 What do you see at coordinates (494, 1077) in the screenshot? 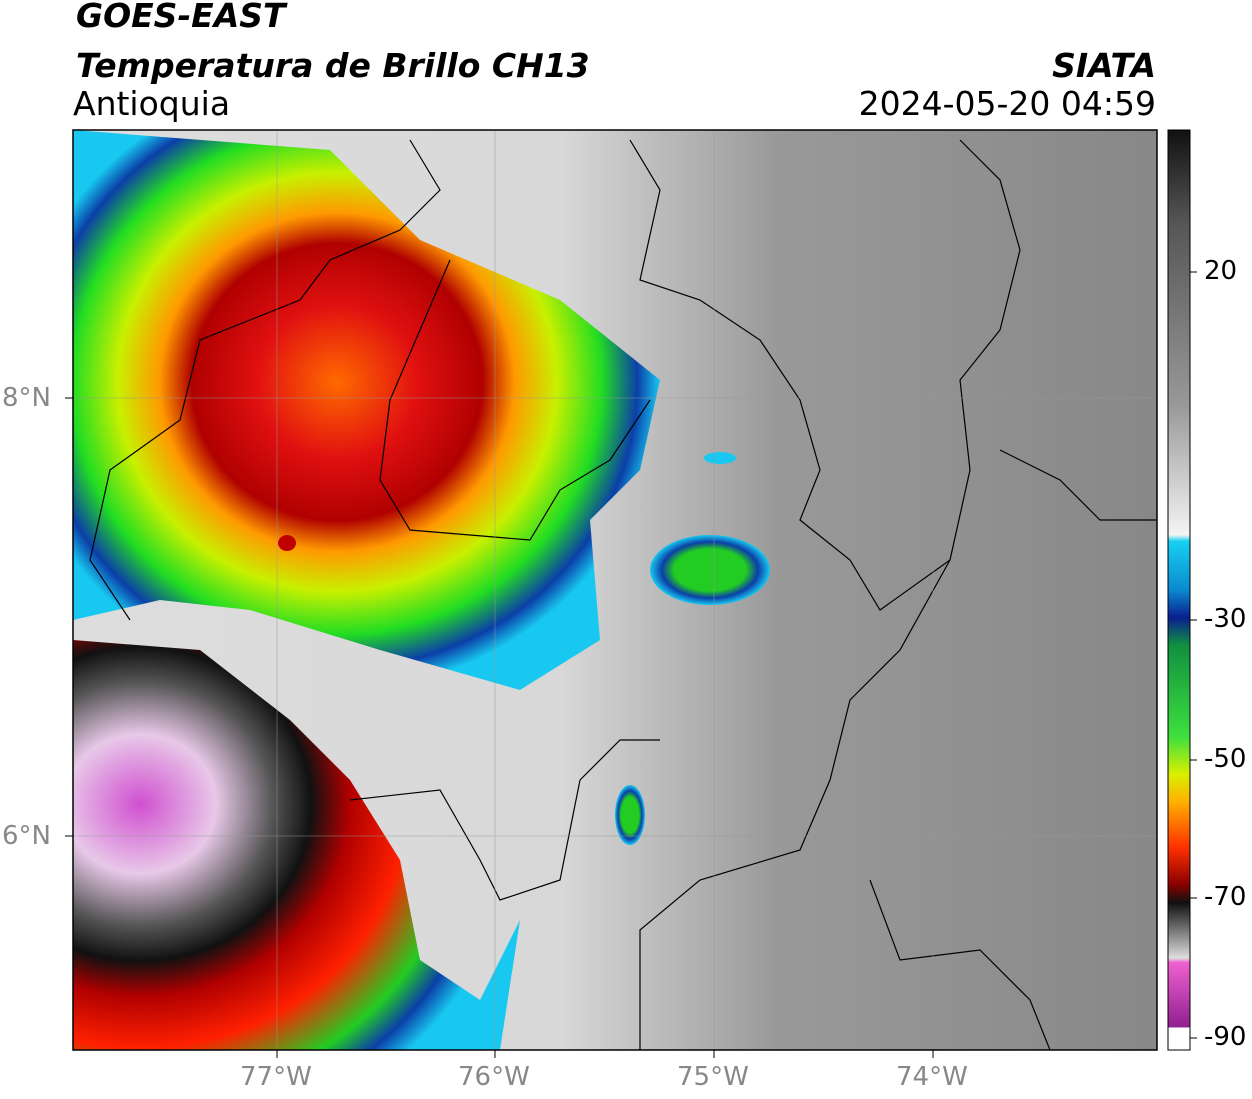
I see `lon-tick-label: 76°W` at bounding box center [494, 1077].